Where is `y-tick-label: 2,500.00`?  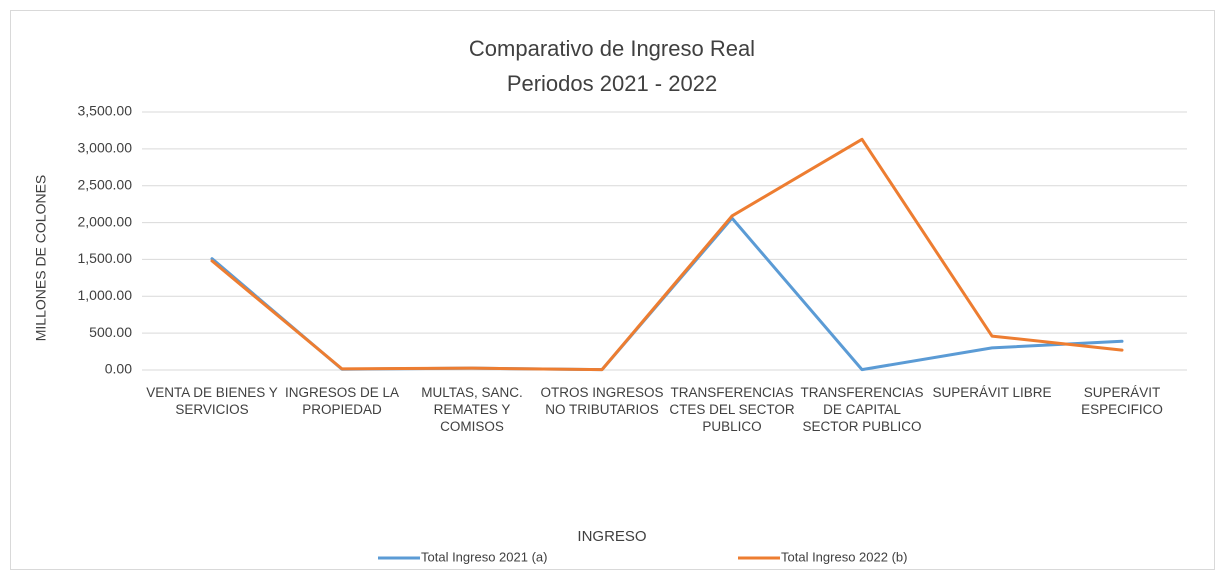 y-tick-label: 2,500.00 is located at coordinates (105, 184).